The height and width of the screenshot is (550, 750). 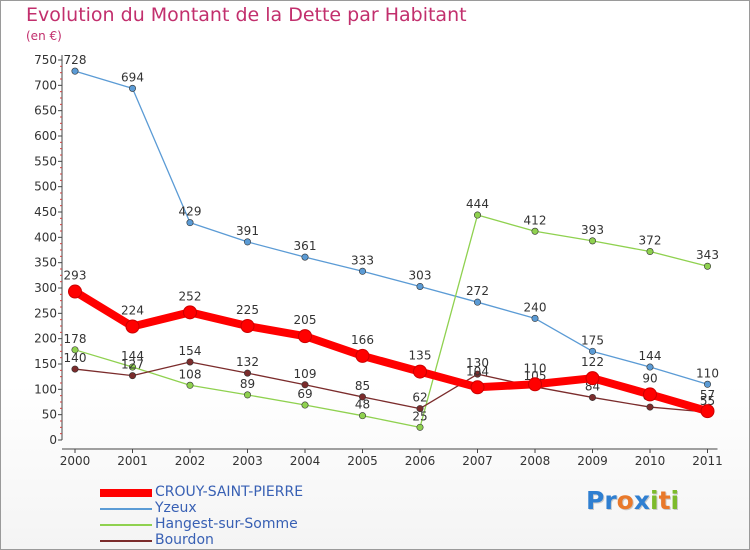 I want to click on data-label-bourdon: 109, so click(x=305, y=374).